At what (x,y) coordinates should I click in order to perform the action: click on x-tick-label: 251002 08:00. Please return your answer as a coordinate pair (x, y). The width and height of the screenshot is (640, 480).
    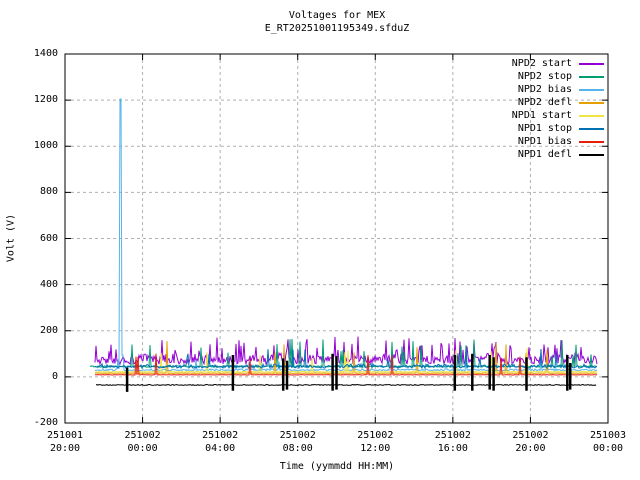
    Looking at the image, I should click on (298, 442).